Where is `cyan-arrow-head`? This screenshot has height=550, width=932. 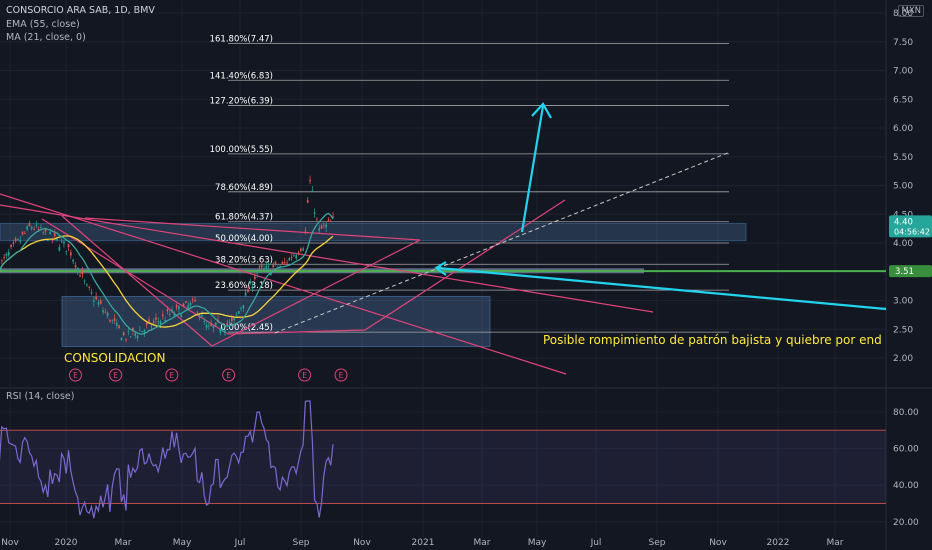
cyan-arrow-head is located at coordinates (541, 110).